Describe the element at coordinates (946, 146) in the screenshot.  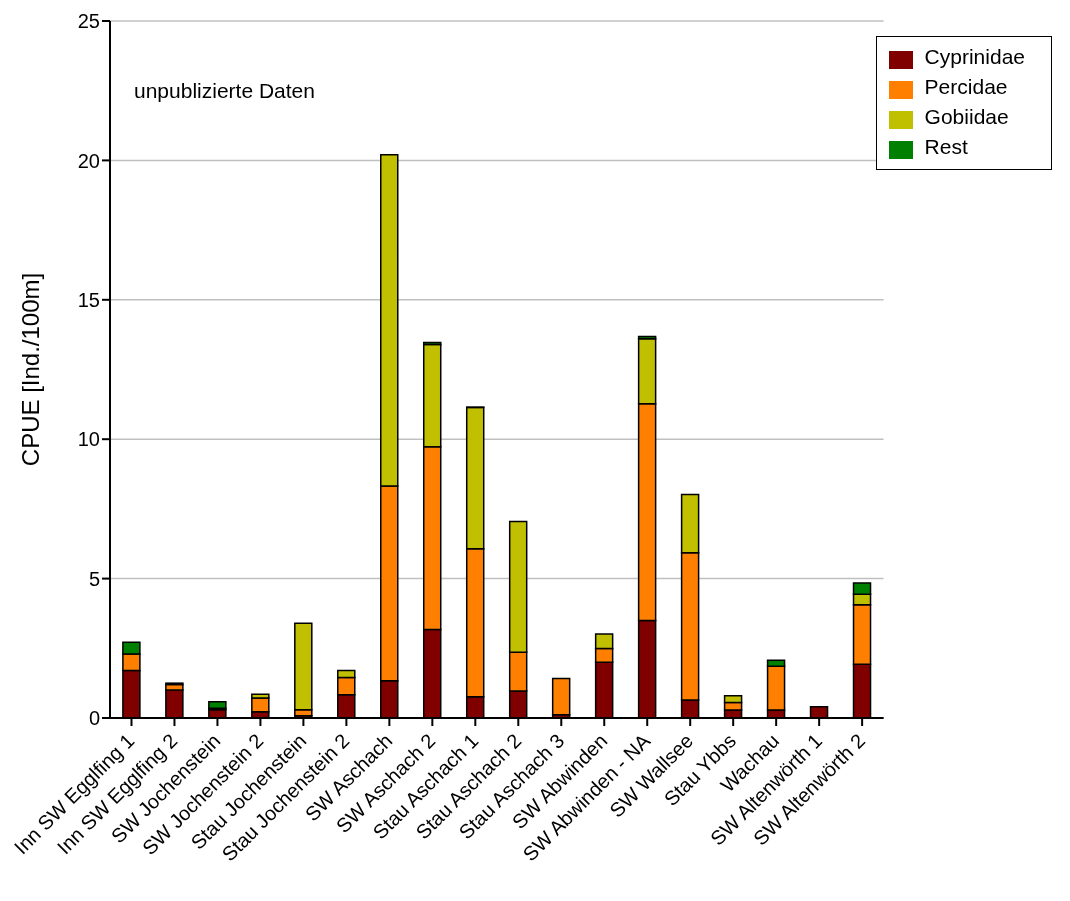
I see `legend-label: Rest` at that location.